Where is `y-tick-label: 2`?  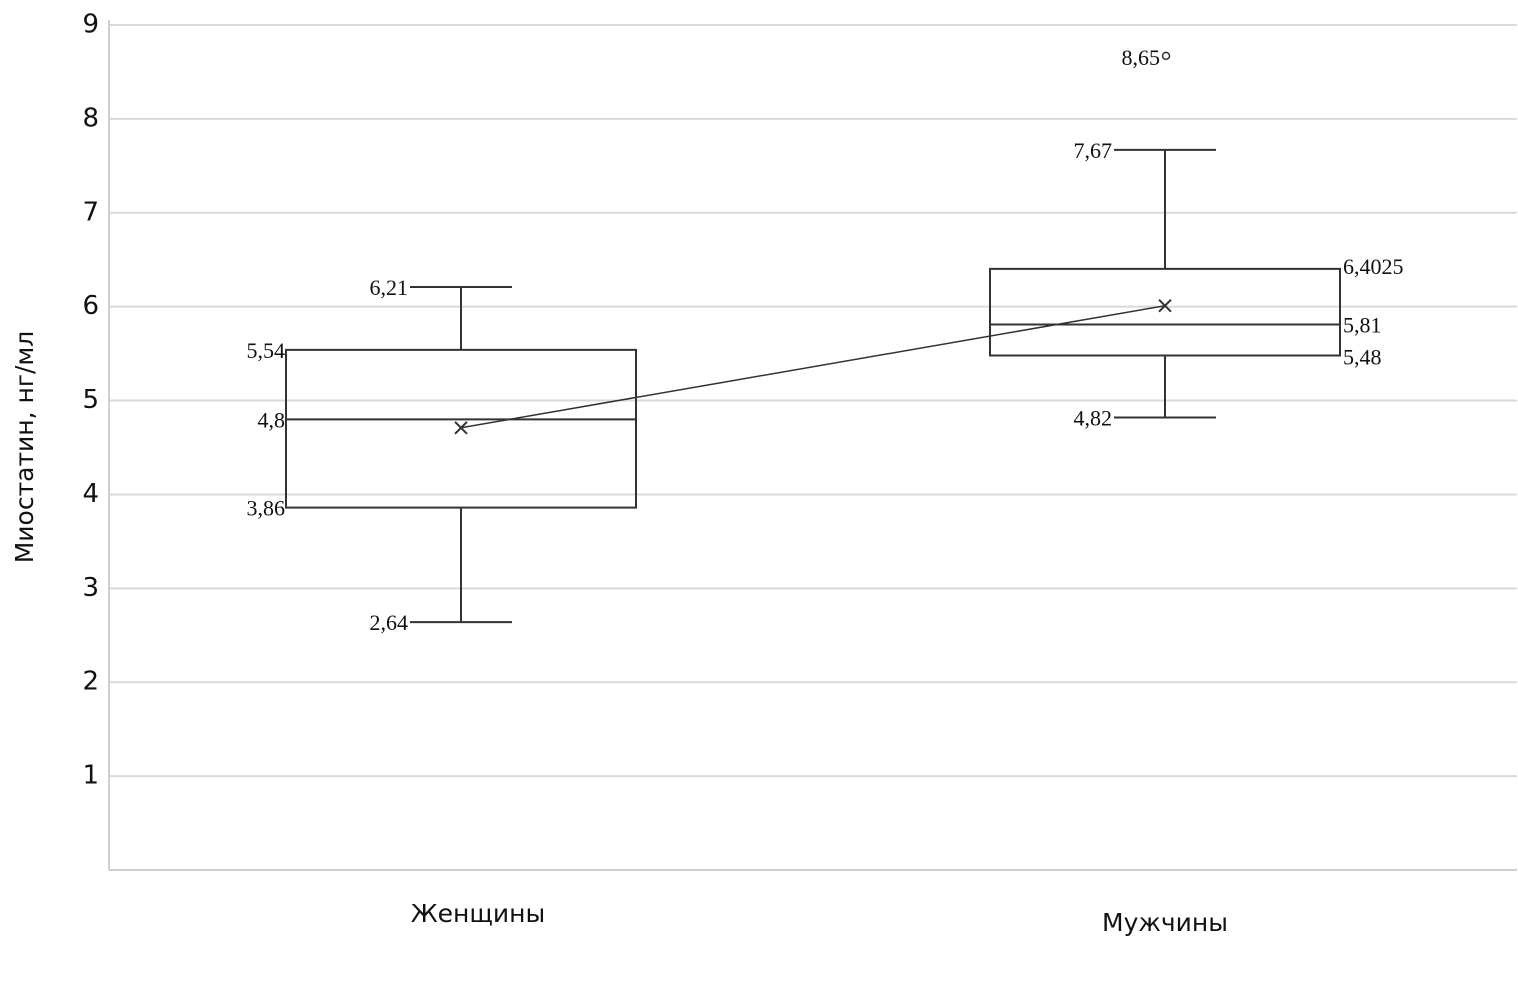 y-tick-label: 2 is located at coordinates (90, 682).